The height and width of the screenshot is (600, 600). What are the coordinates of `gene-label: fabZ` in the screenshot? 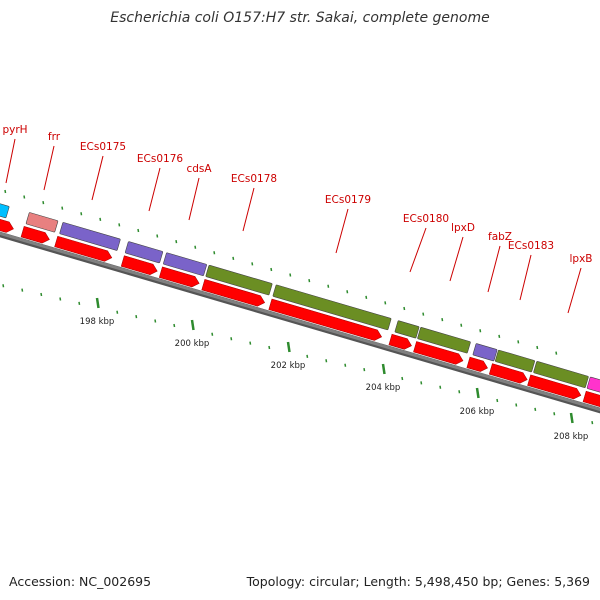 It's located at (500, 237).